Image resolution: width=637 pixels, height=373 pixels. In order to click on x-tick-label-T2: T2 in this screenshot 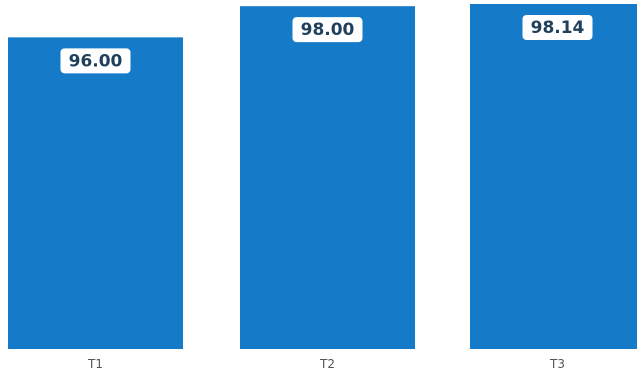, I will do `click(327, 364)`.